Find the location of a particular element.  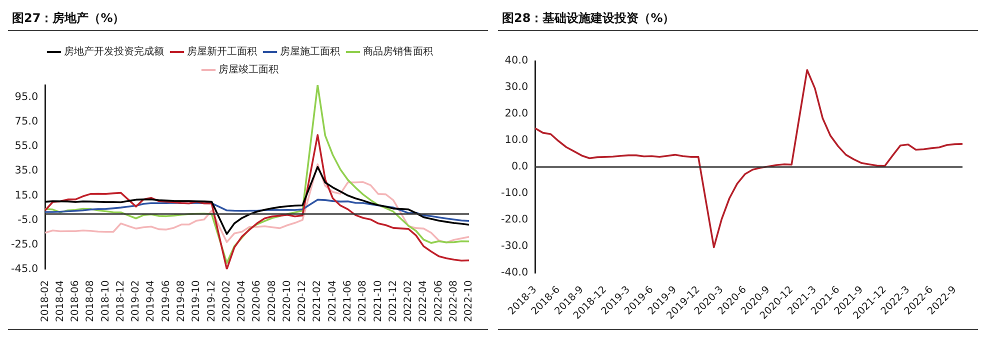

x-tick-label: 2020-10 is located at coordinates (287, 301).